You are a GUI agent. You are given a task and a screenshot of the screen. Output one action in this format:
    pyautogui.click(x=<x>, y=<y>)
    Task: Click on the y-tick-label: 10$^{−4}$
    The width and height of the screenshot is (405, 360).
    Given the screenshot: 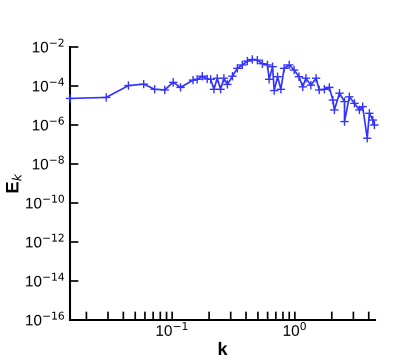 What is the action you would take?
    pyautogui.click(x=48, y=85)
    